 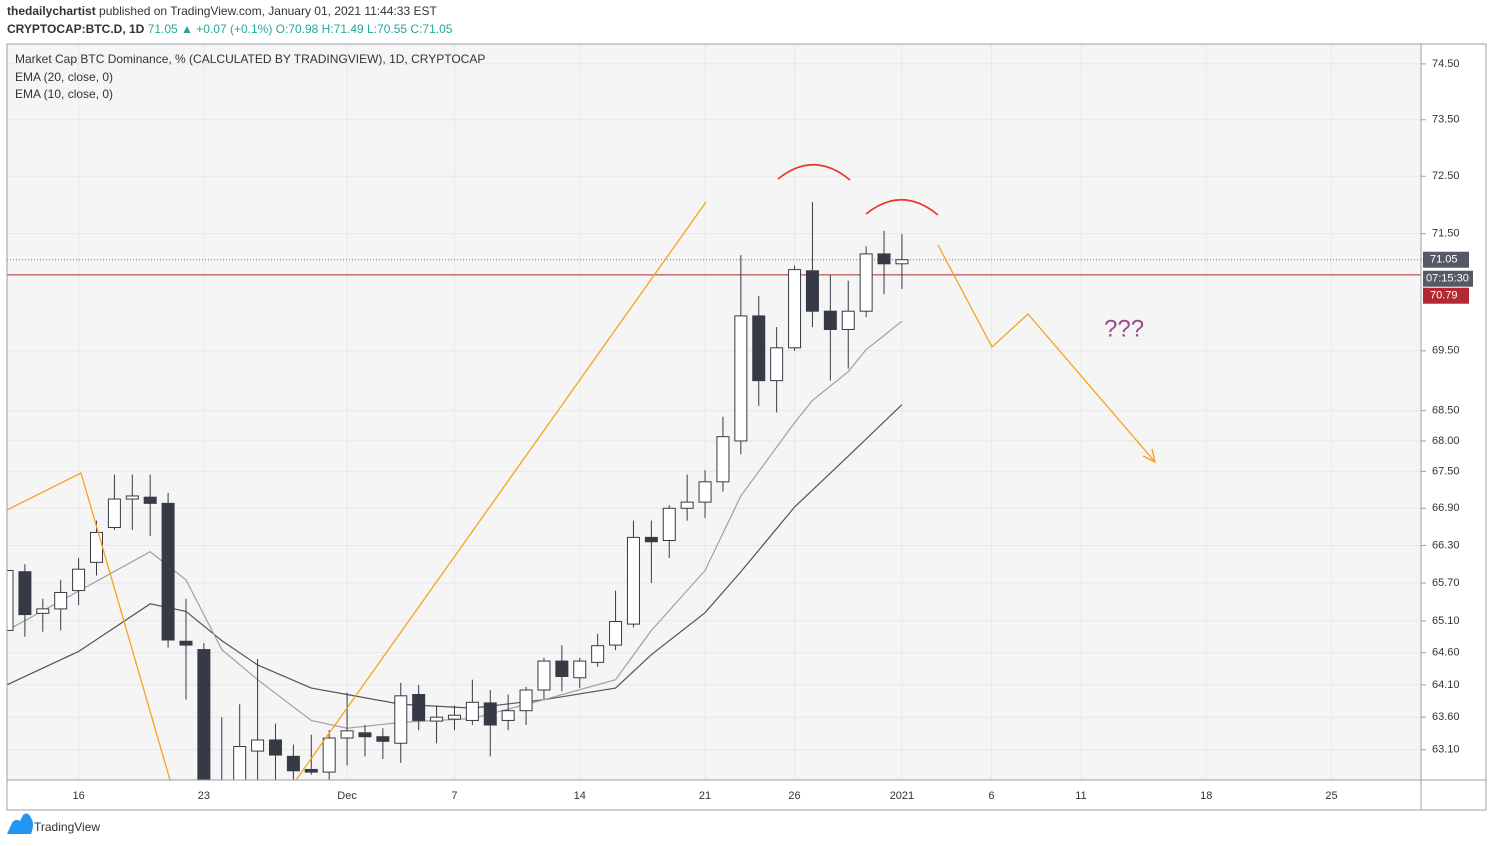 I want to click on y-tick-label: 65.70, so click(x=1446, y=583).